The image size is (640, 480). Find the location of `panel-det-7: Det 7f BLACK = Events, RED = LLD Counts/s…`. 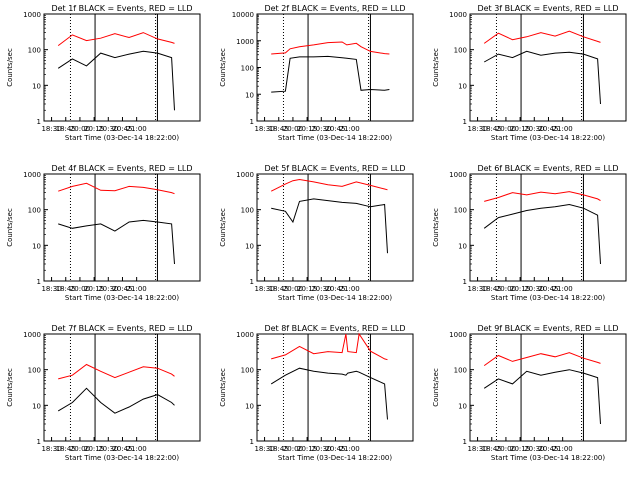

panel-det-7: Det 7f BLACK = Events, RED = LLD Counts/s… is located at coordinates (103, 393).